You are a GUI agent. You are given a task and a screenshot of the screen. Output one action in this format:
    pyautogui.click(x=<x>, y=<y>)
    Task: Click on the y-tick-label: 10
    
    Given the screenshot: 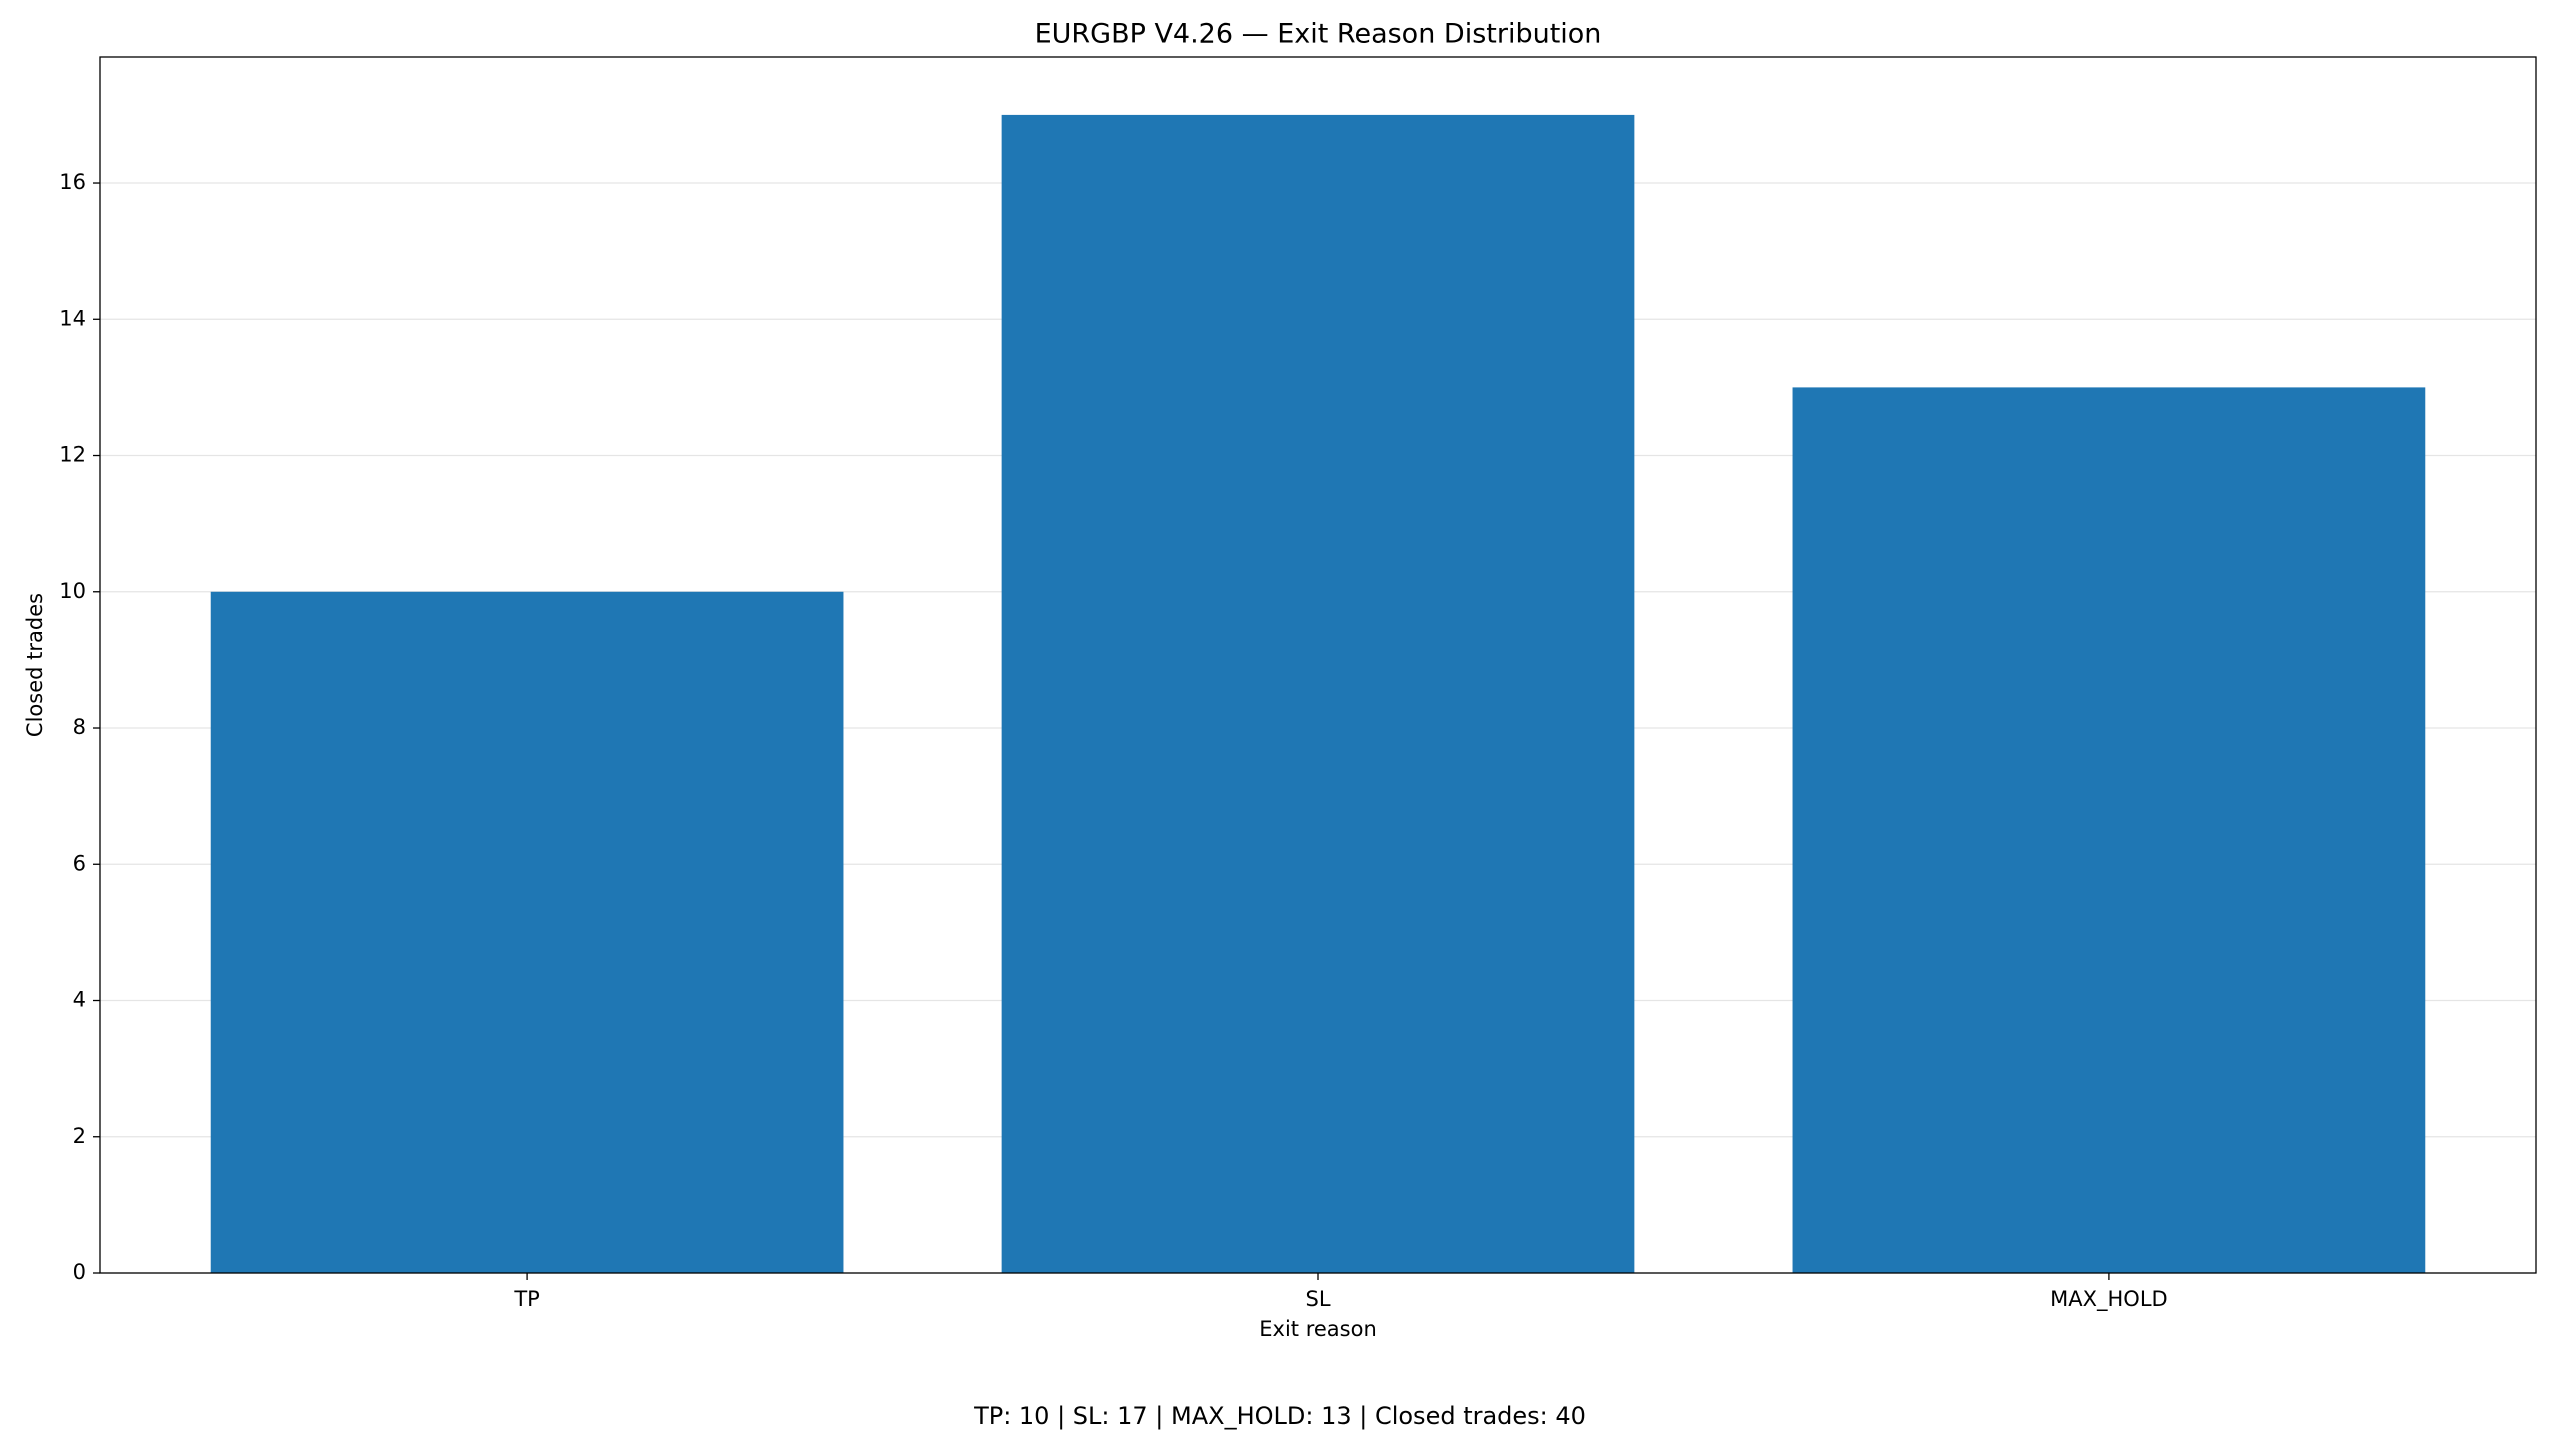 What is the action you would take?
    pyautogui.click(x=72, y=591)
    